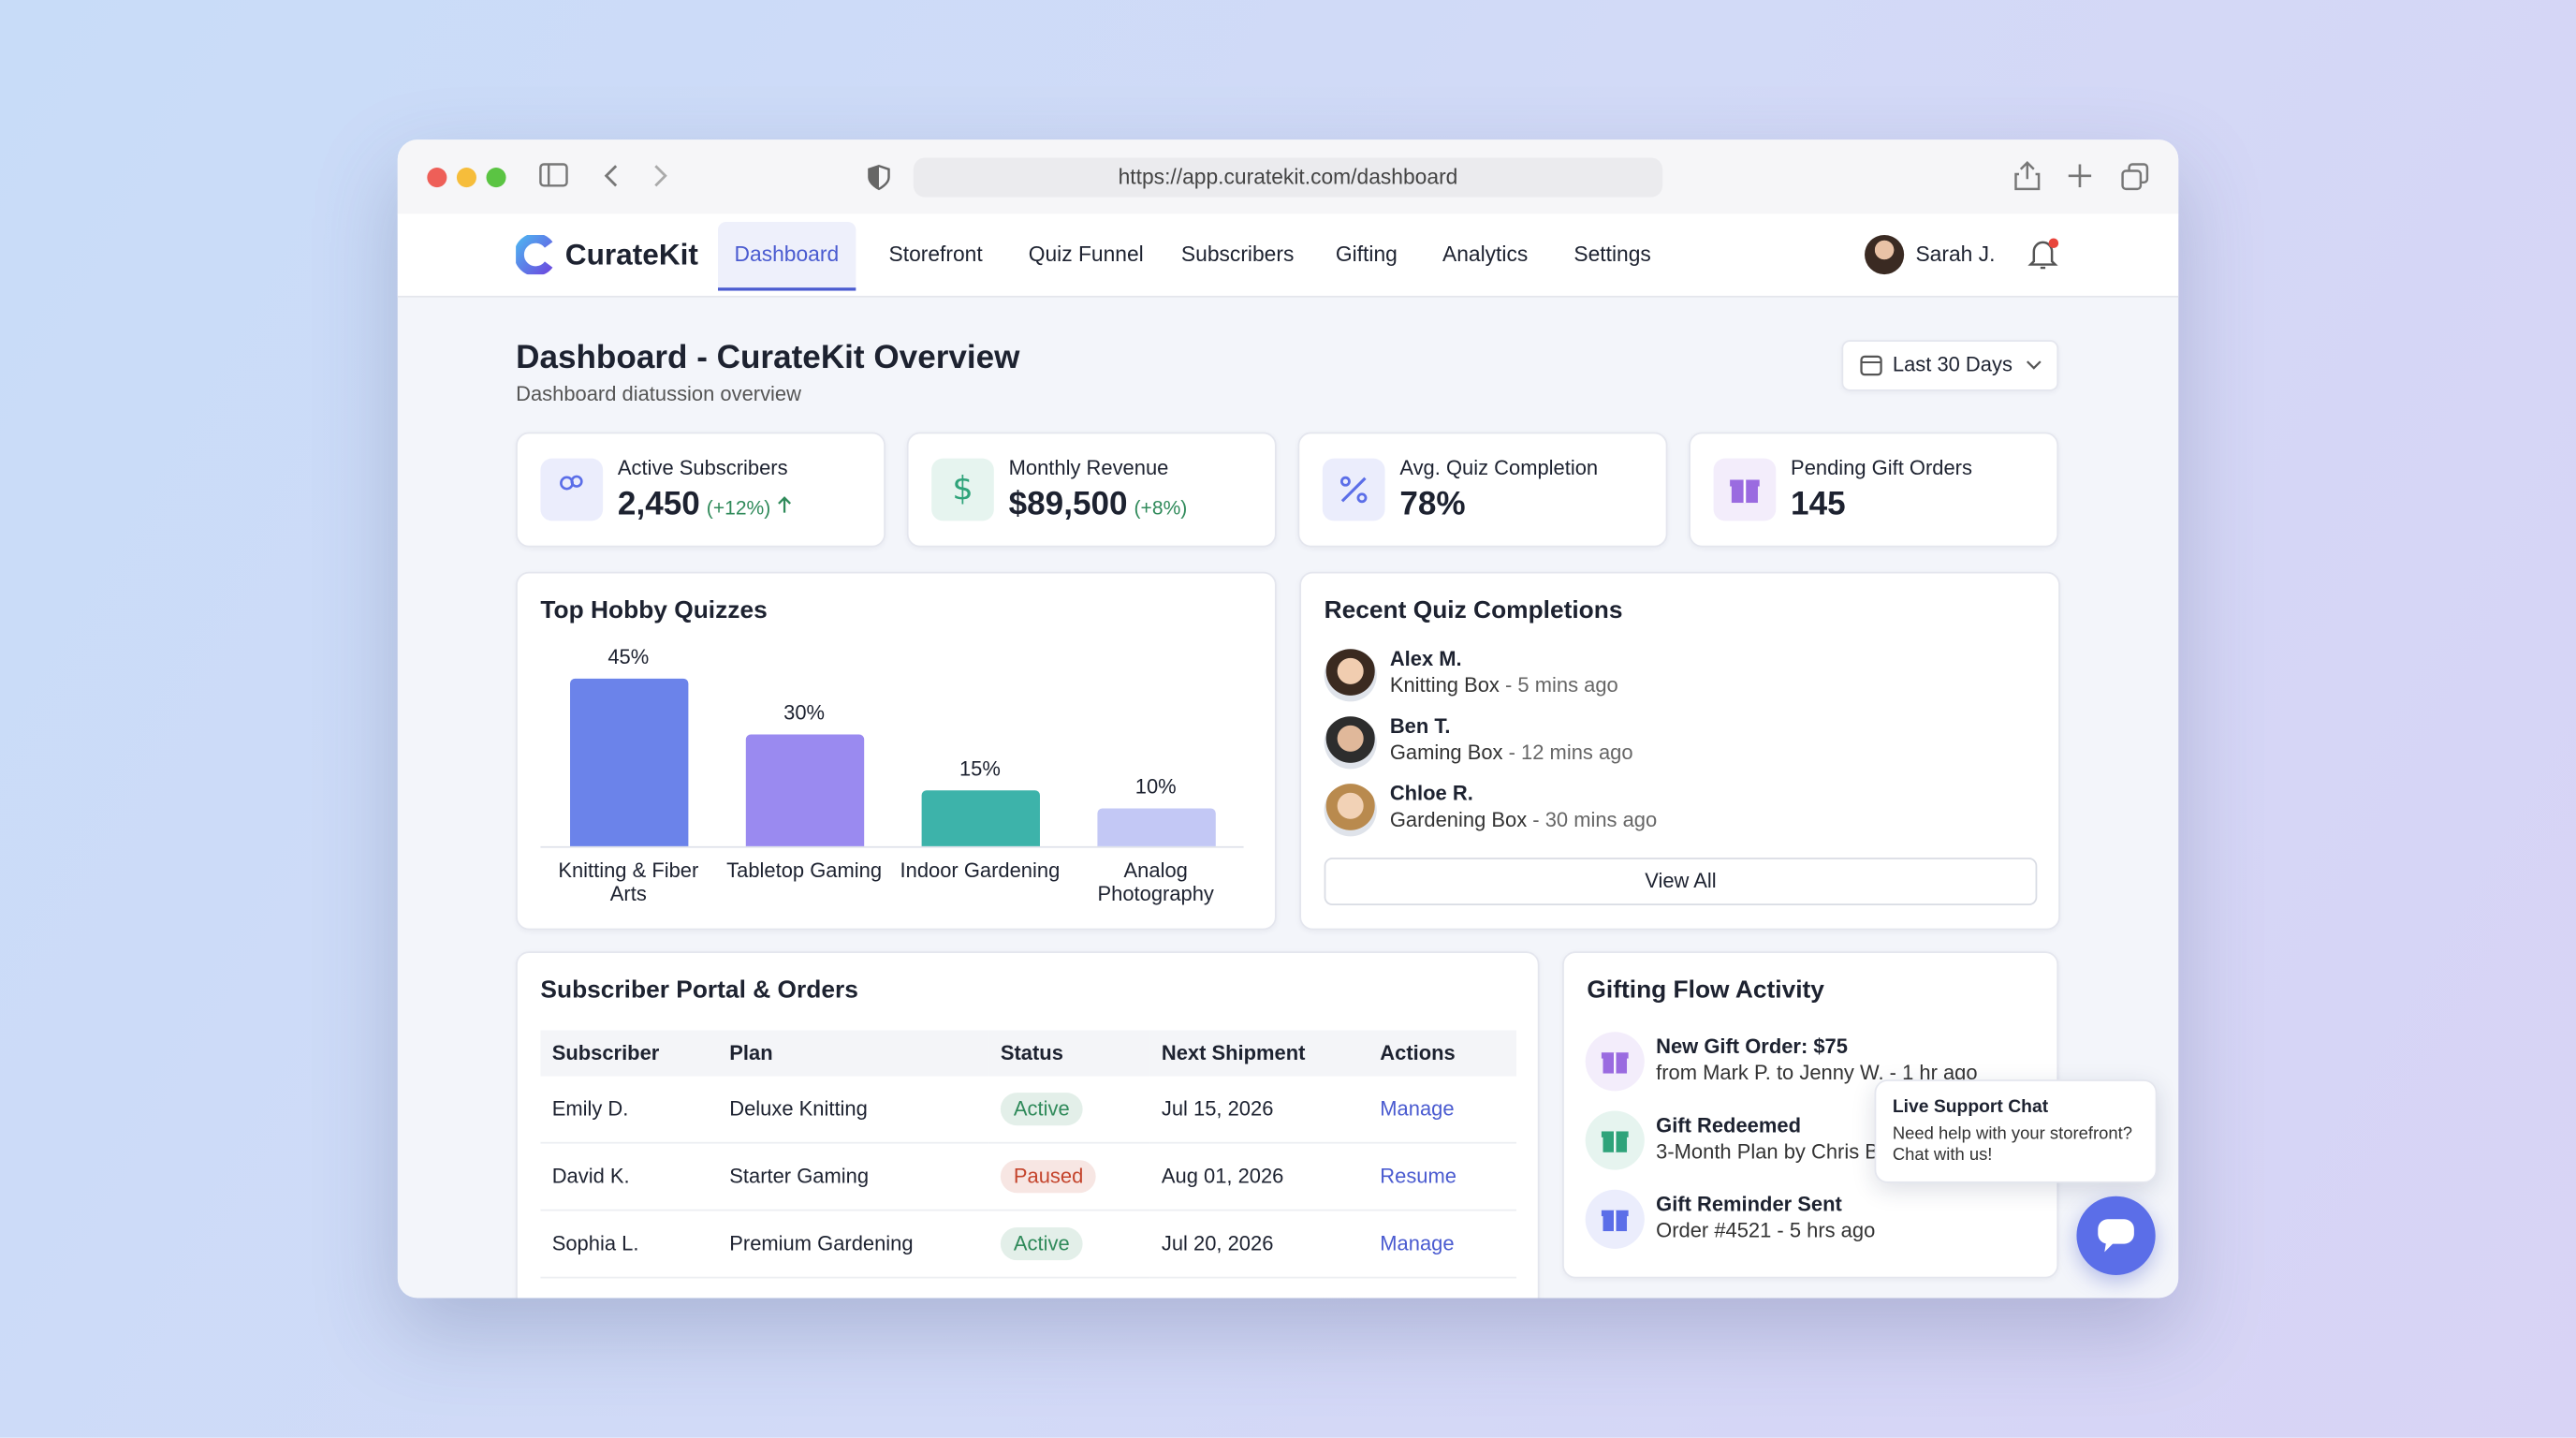 The image size is (2576, 1438). What do you see at coordinates (1874, 490) in the screenshot?
I see `stat-card: Pending Gift Orders 145` at bounding box center [1874, 490].